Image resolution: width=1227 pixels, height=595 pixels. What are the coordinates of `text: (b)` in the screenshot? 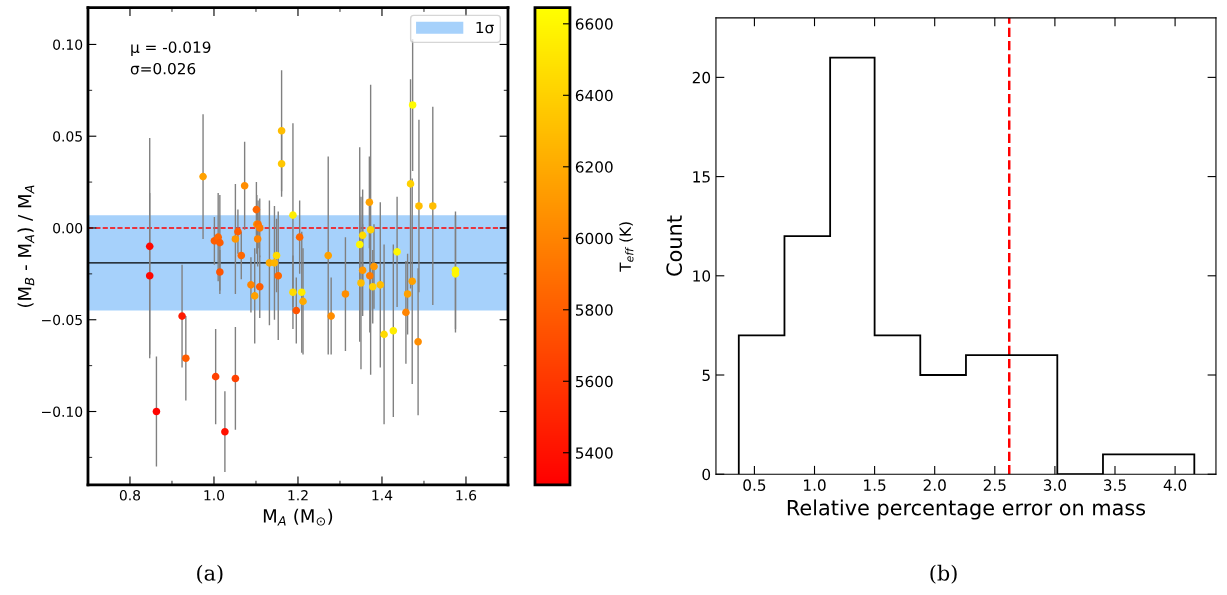 It's located at (943, 574).